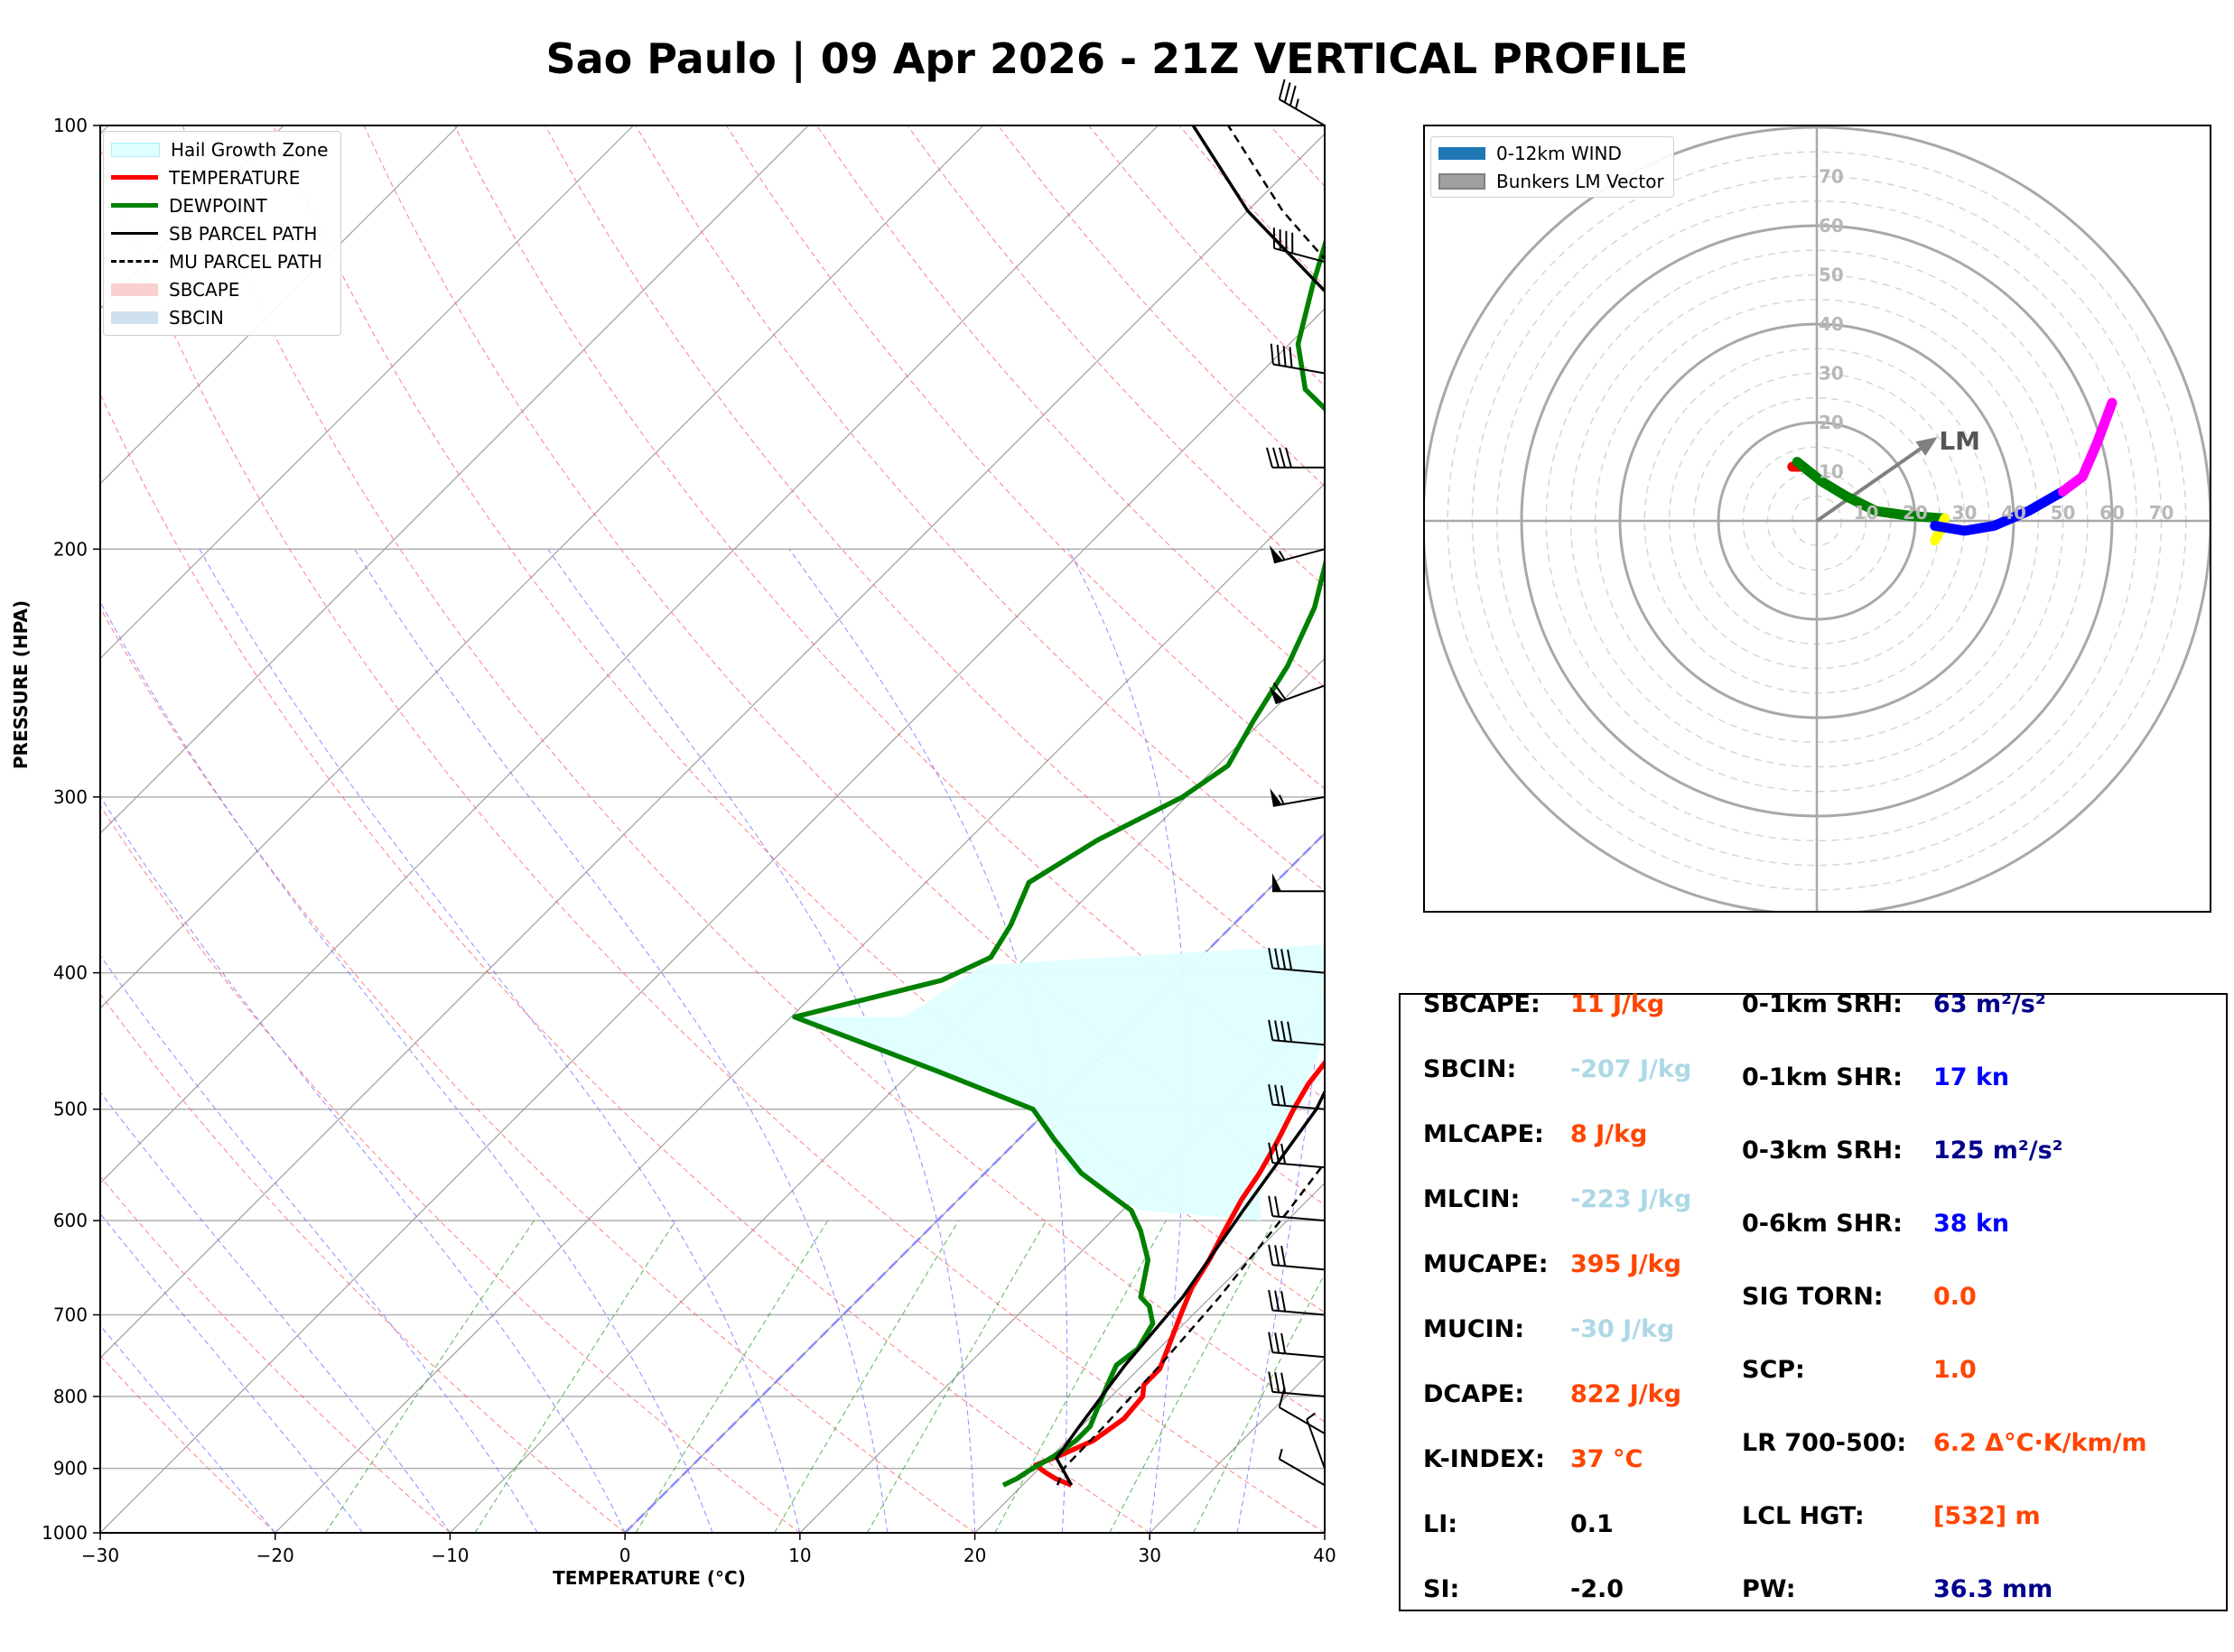  Describe the element at coordinates (2088, 447) in the screenshot. I see `hodo-segment-9-12km` at that location.